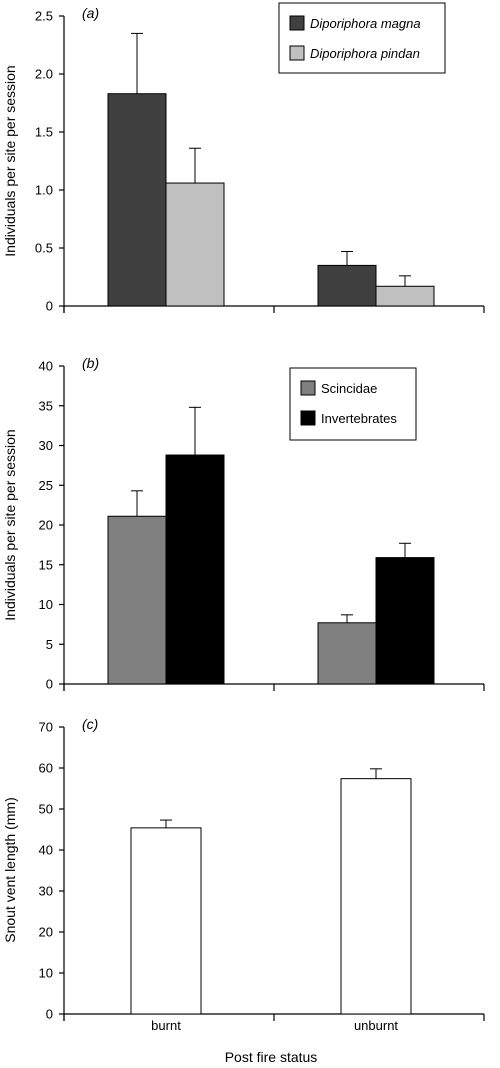  I want to click on x-axis-title: Post fire status, so click(271, 1057).